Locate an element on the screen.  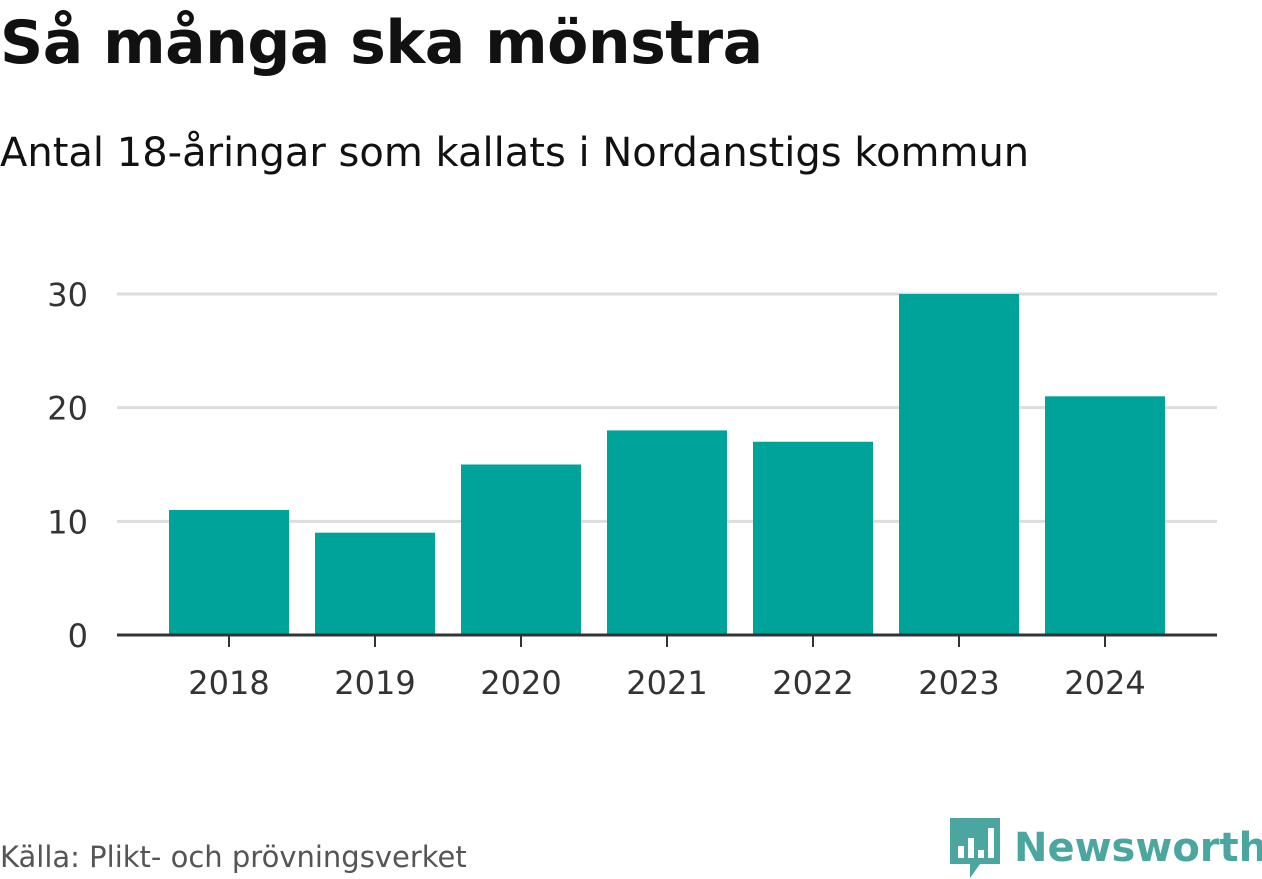
brand: Newsworthy is located at coordinates (1106, 848).